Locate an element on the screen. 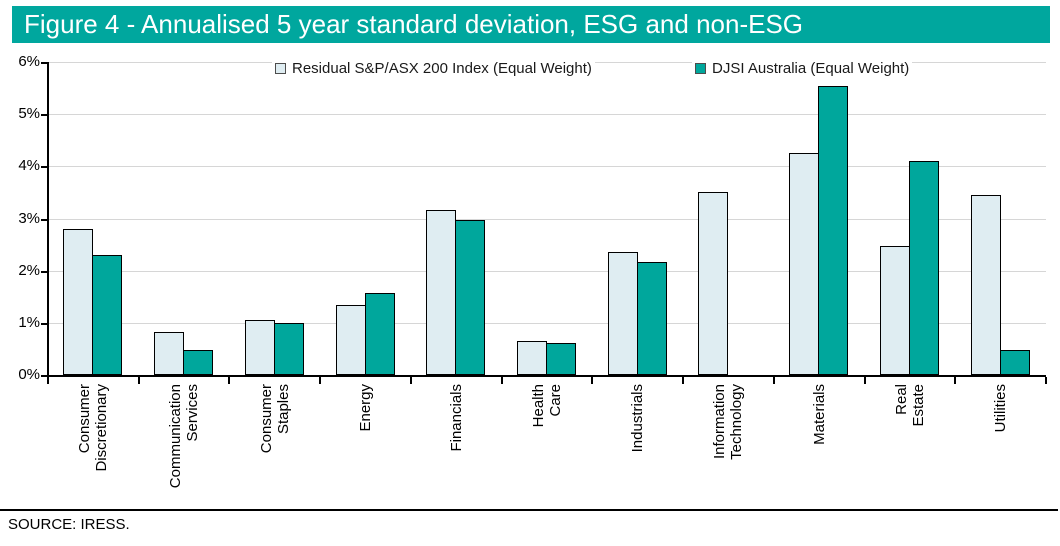 The width and height of the screenshot is (1060, 546). y-tick-4% is located at coordinates (44, 167).